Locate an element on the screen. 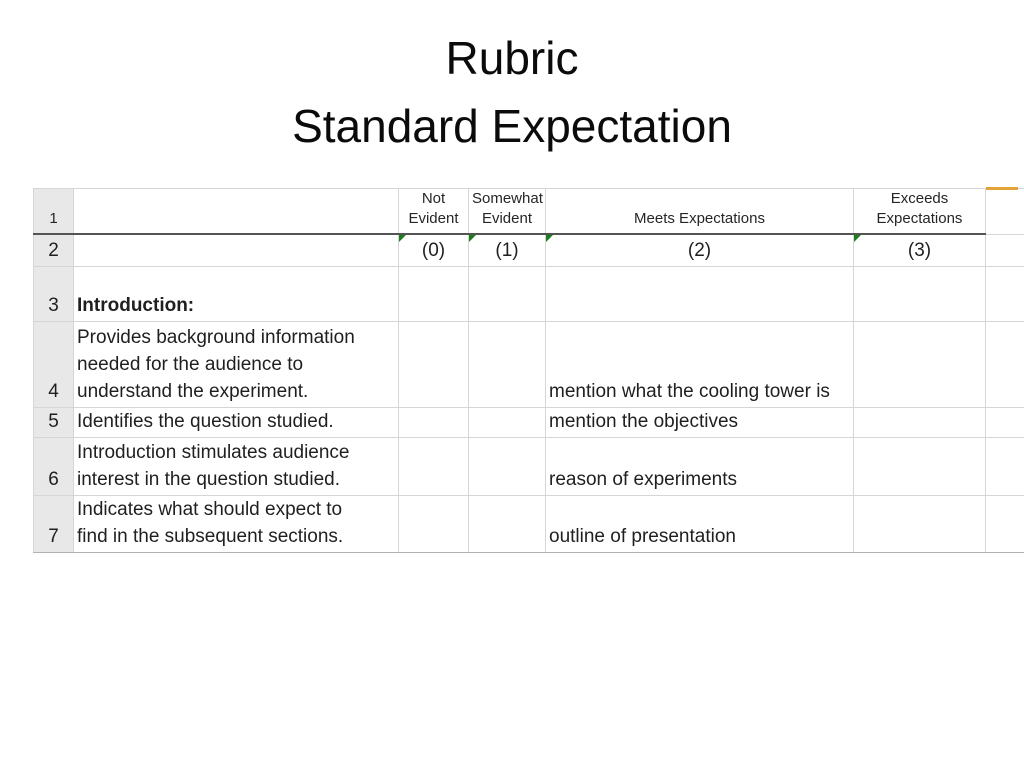  points-value: (1) is located at coordinates (507, 250).